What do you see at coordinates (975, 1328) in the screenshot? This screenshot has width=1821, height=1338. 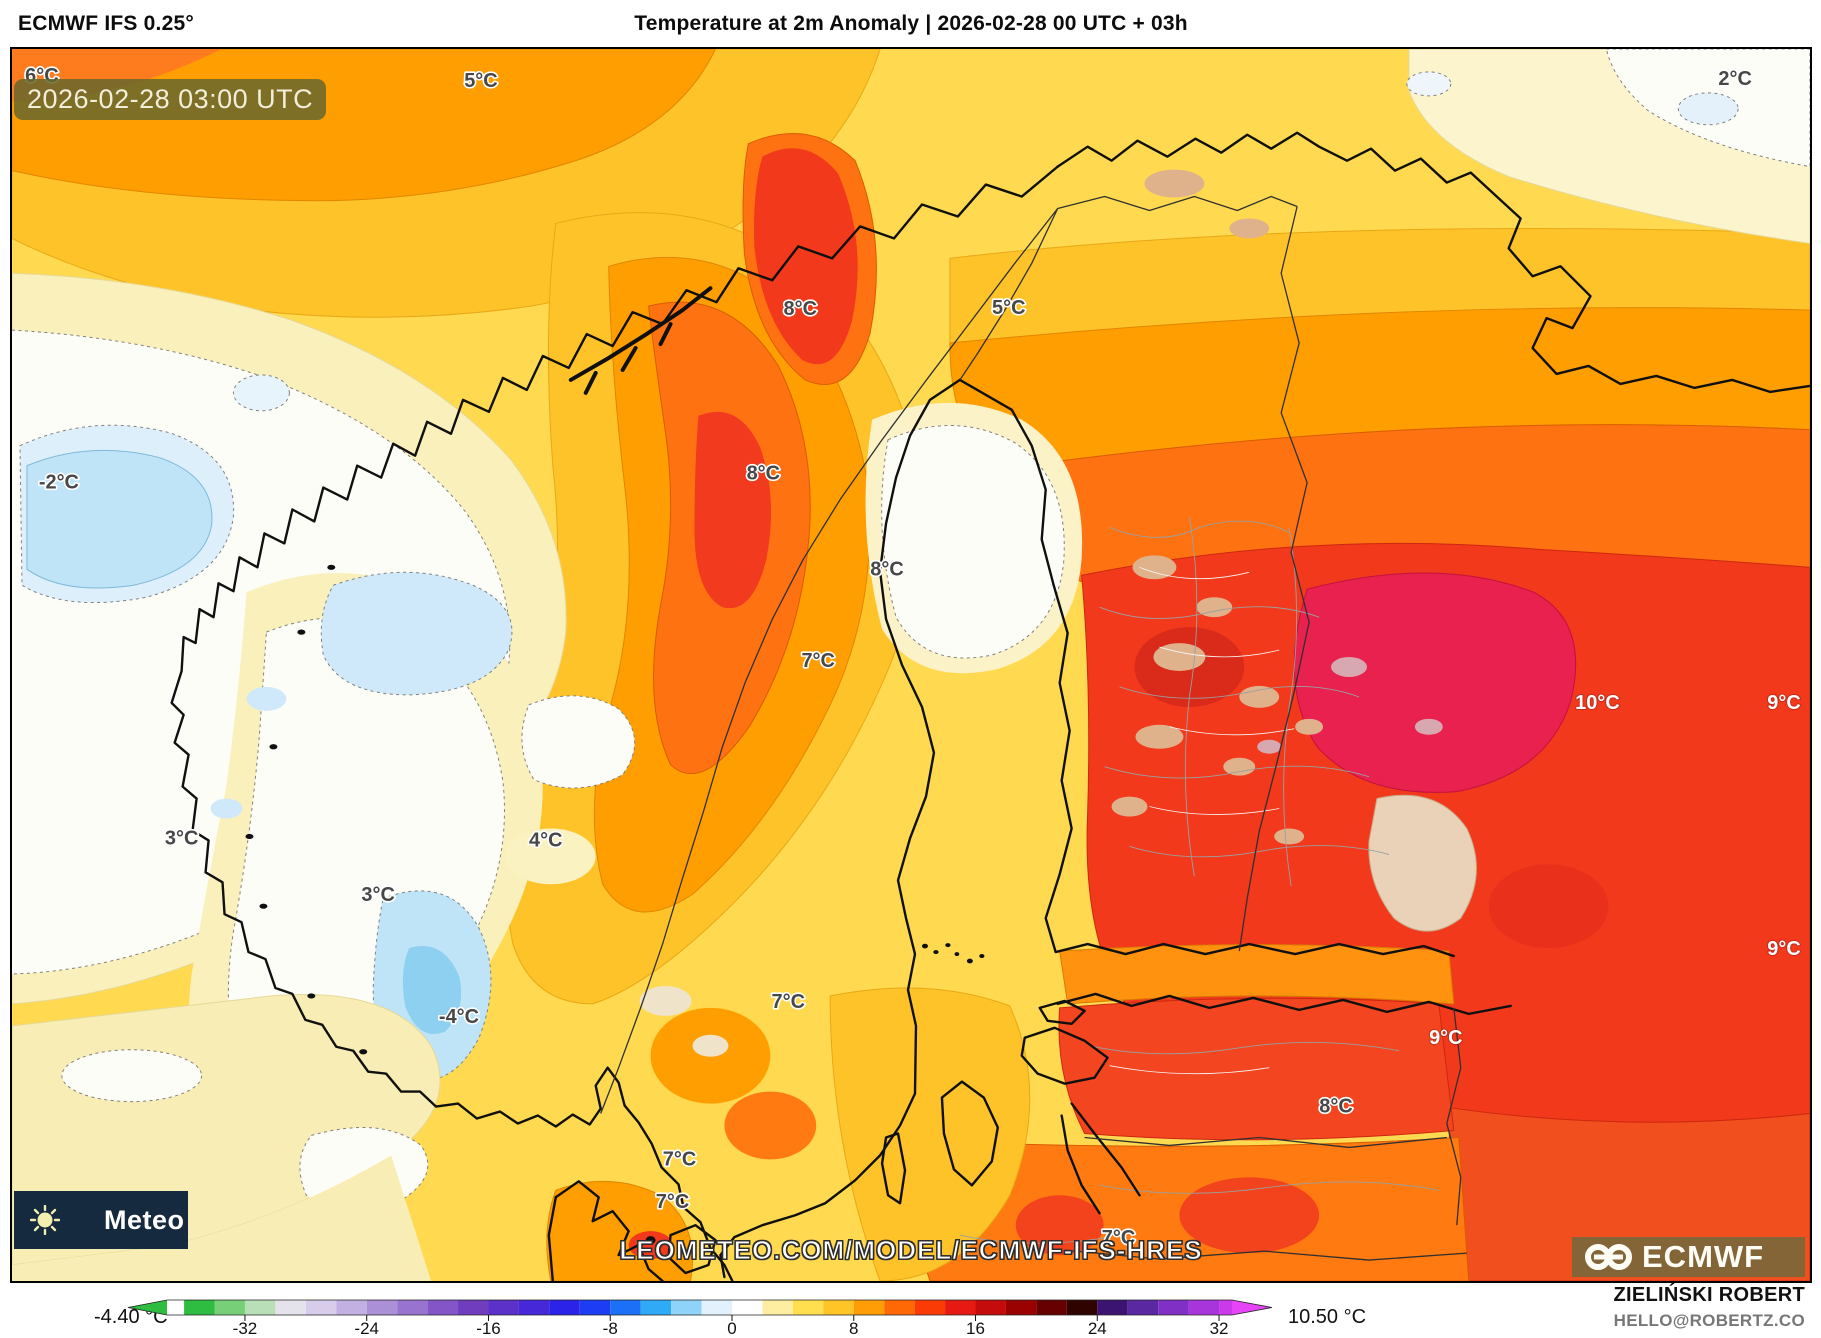 I see `colorbar-tick-label: 16` at bounding box center [975, 1328].